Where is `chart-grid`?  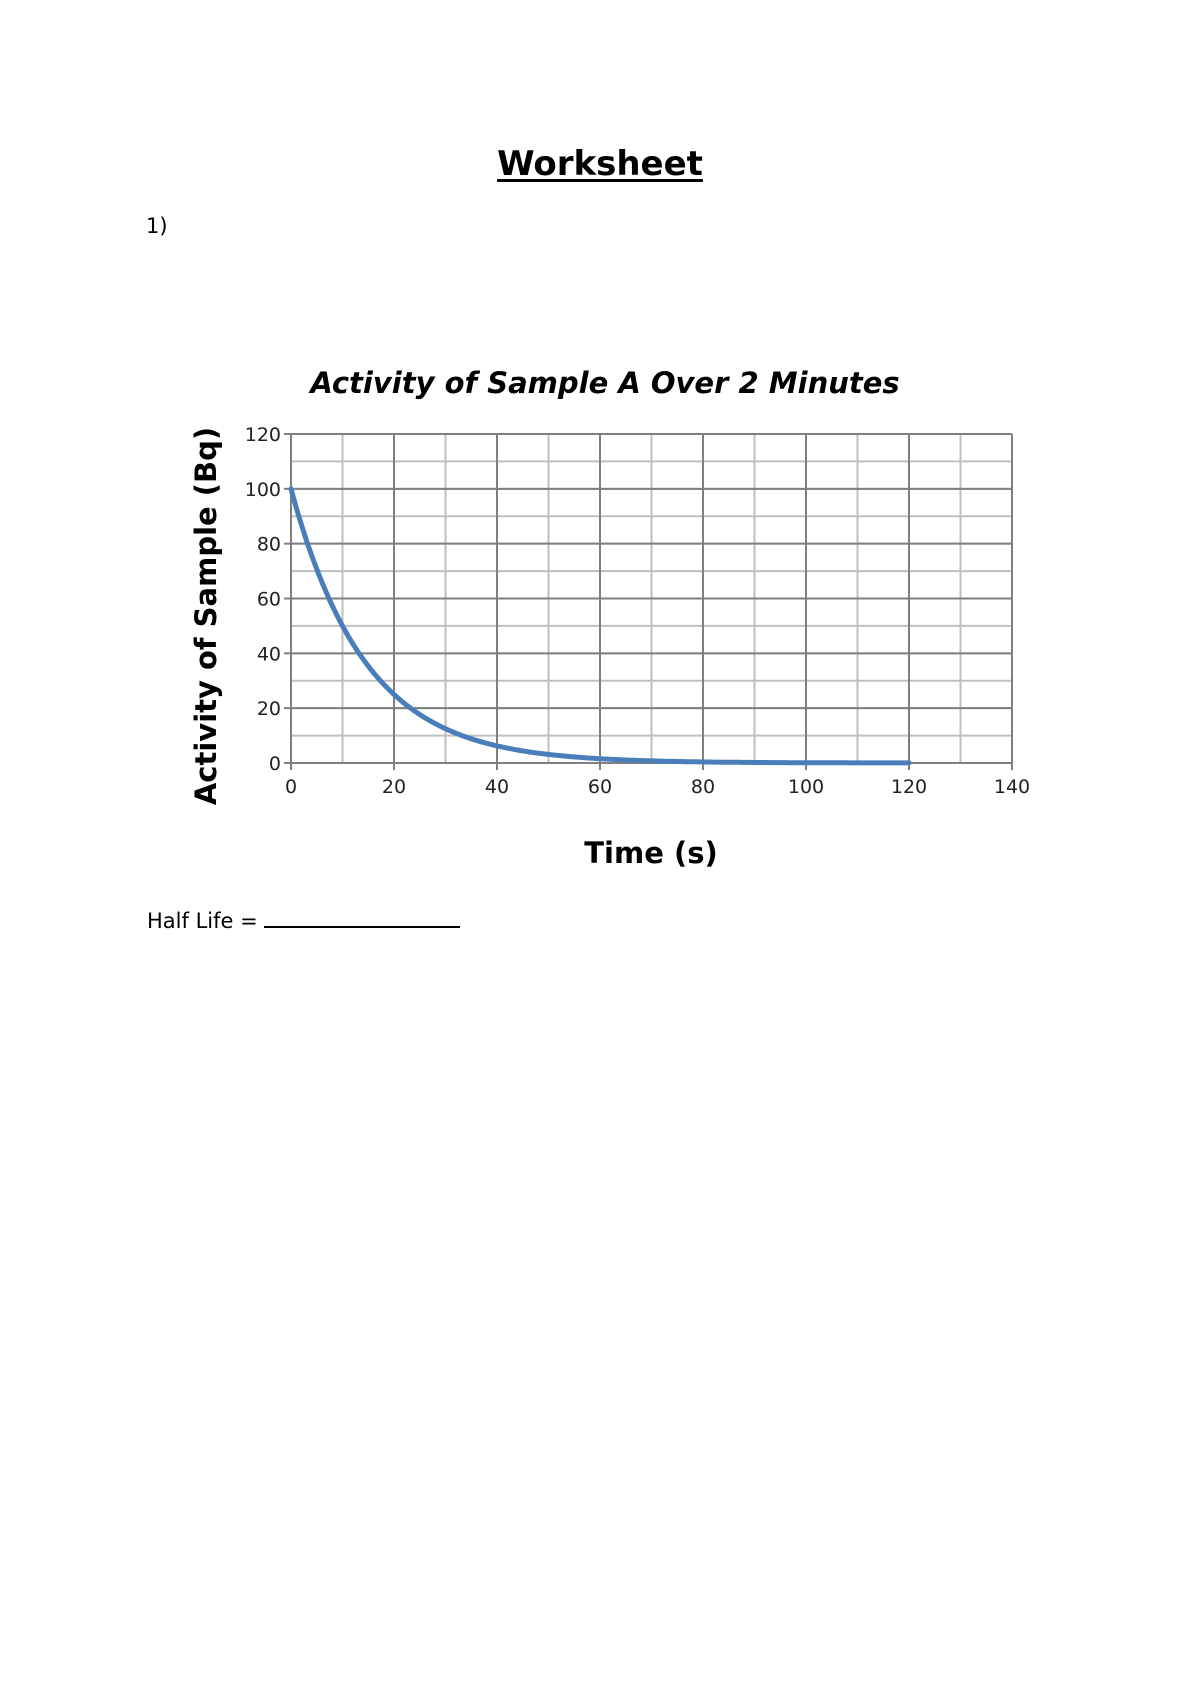 chart-grid is located at coordinates (651, 598).